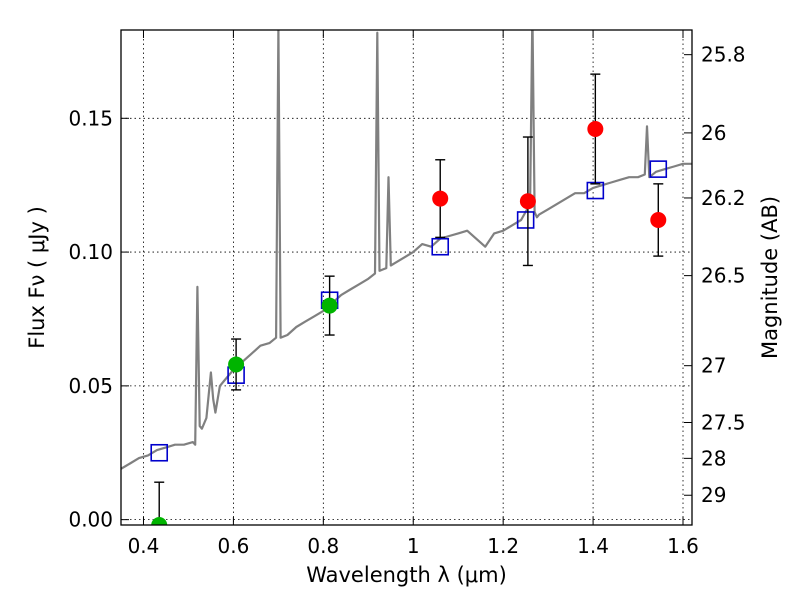 The width and height of the screenshot is (800, 600). Describe the element at coordinates (713, 458) in the screenshot. I see `y2-tick-label: 28` at that location.